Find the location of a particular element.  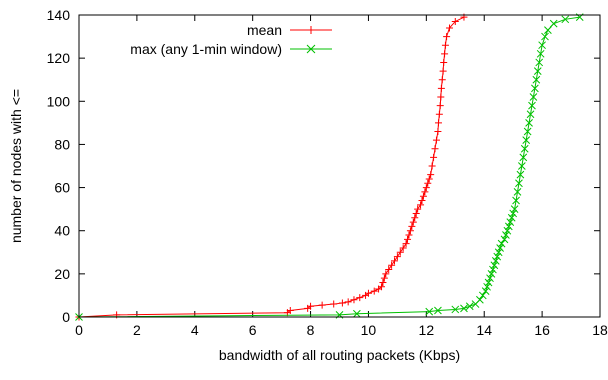

y-tick-label: 40 is located at coordinates (62, 231).